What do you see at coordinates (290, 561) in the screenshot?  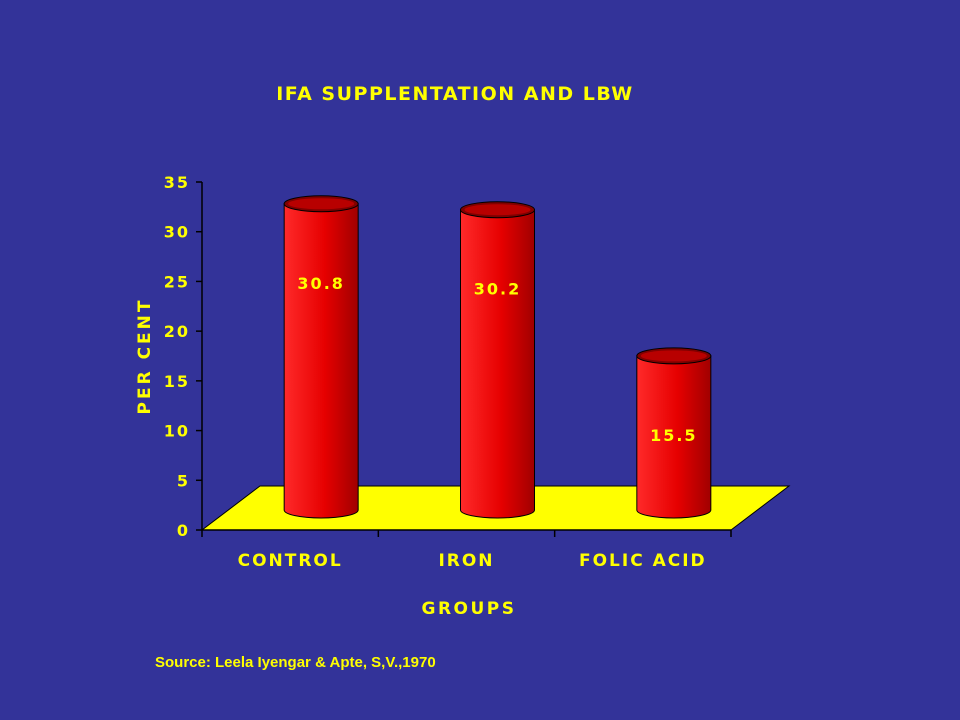 I see `x-category-label: CONTROL` at bounding box center [290, 561].